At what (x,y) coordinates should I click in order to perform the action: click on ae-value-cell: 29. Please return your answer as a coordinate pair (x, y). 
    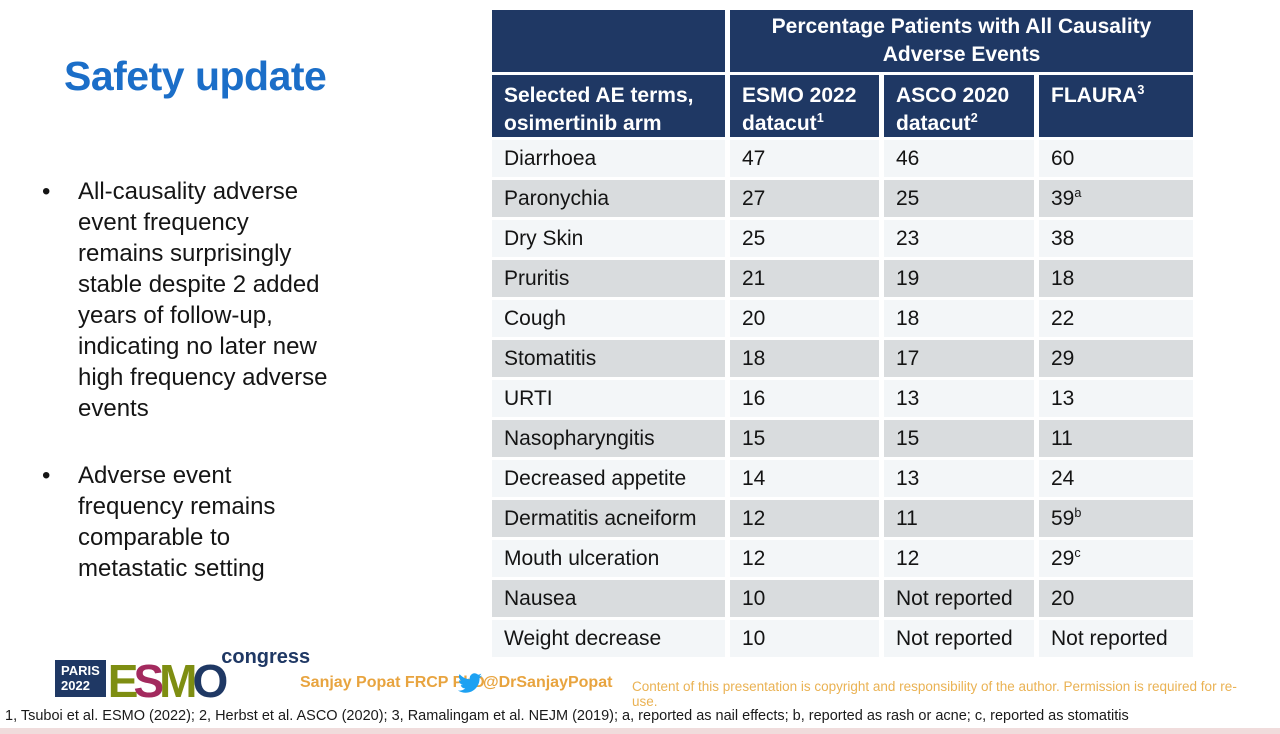
    Looking at the image, I should click on (1116, 359).